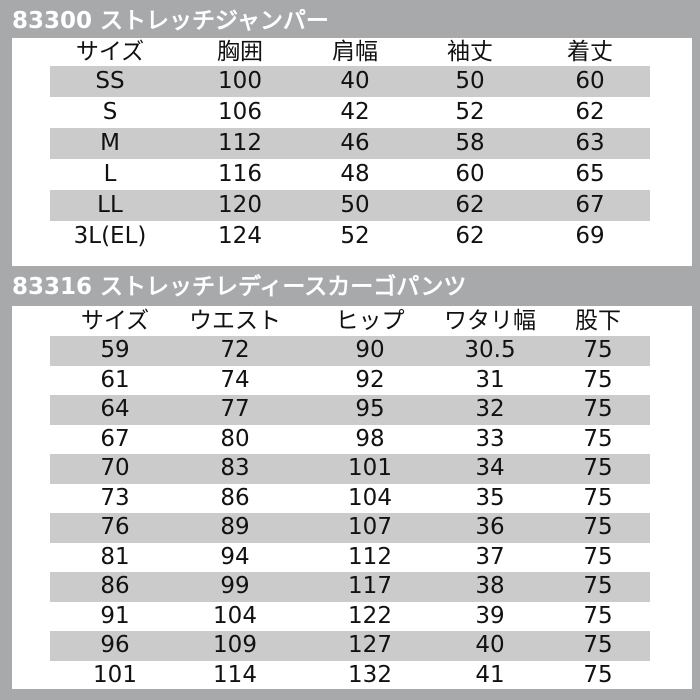  What do you see at coordinates (370, 674) in the screenshot?
I see `table-cell: 132` at bounding box center [370, 674].